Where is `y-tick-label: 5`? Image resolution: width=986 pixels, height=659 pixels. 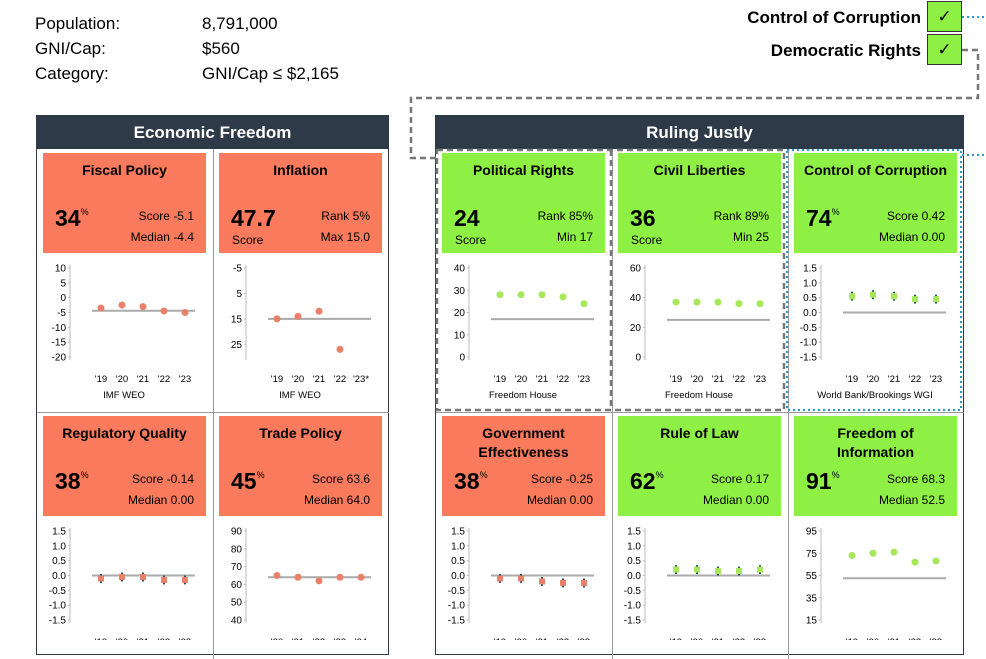
y-tick-label: 5 is located at coordinates (239, 294).